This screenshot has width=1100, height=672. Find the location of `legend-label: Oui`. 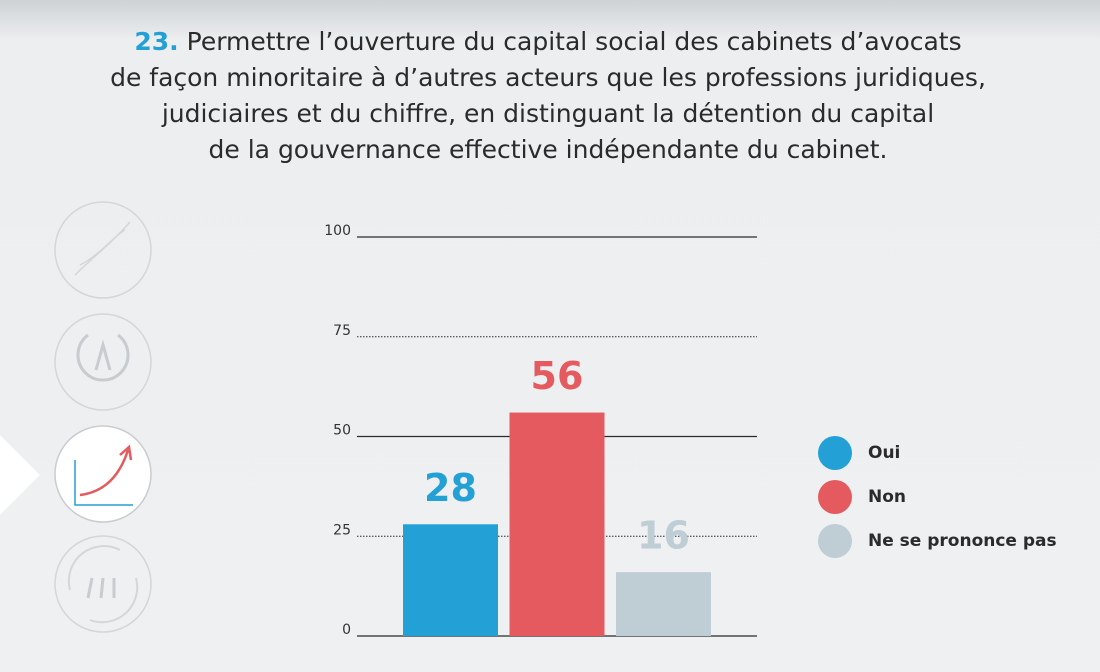

legend-label: Oui is located at coordinates (884, 453).